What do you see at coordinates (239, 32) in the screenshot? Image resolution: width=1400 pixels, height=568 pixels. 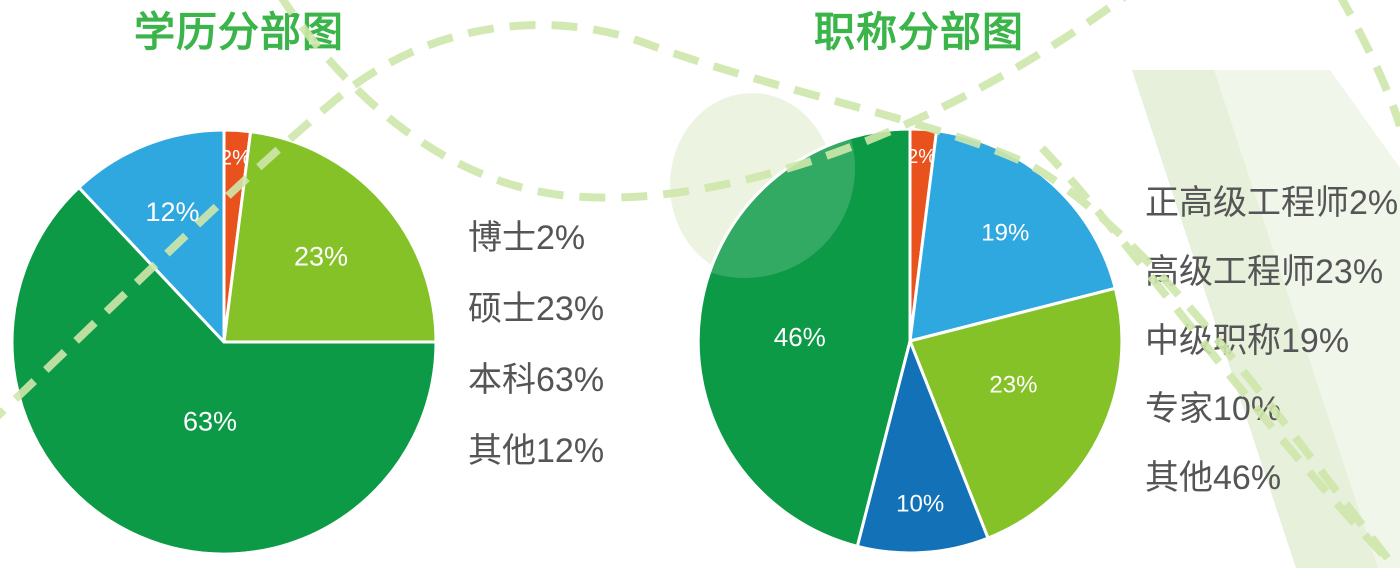 I see `education-chart-title: 学历分部图` at bounding box center [239, 32].